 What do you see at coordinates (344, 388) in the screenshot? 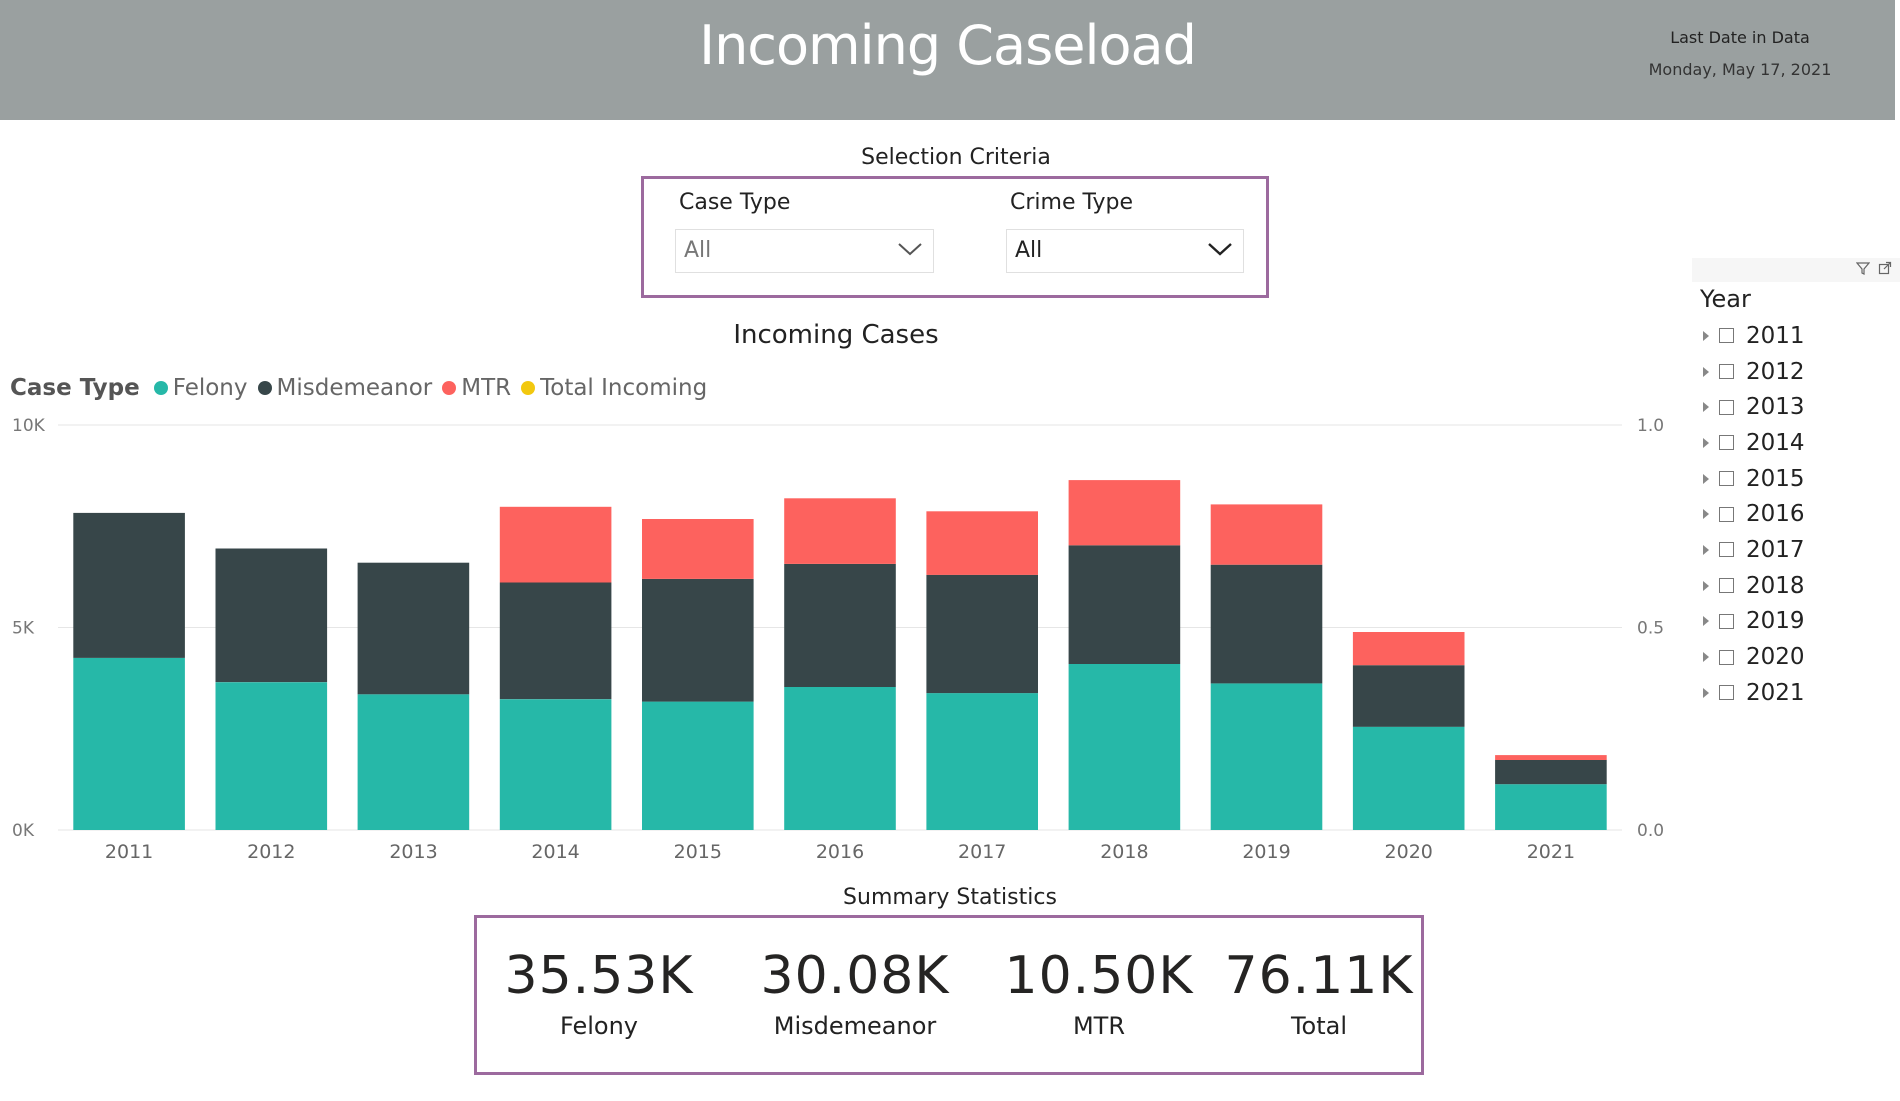
I see `legend-item-misdemeanor: Misdemeanor` at bounding box center [344, 388].